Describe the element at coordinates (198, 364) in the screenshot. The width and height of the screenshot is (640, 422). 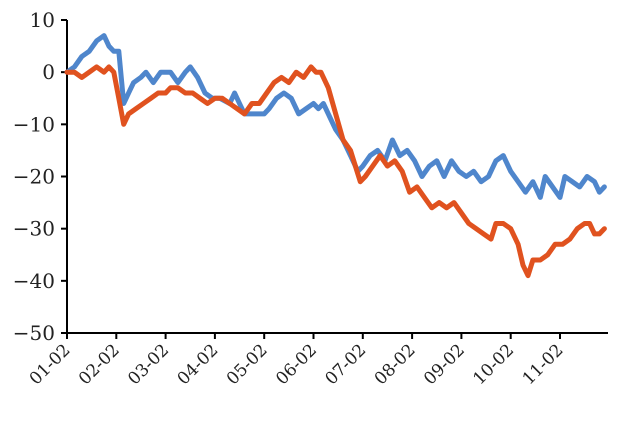
I see `x-tick-label: 04-02` at that location.